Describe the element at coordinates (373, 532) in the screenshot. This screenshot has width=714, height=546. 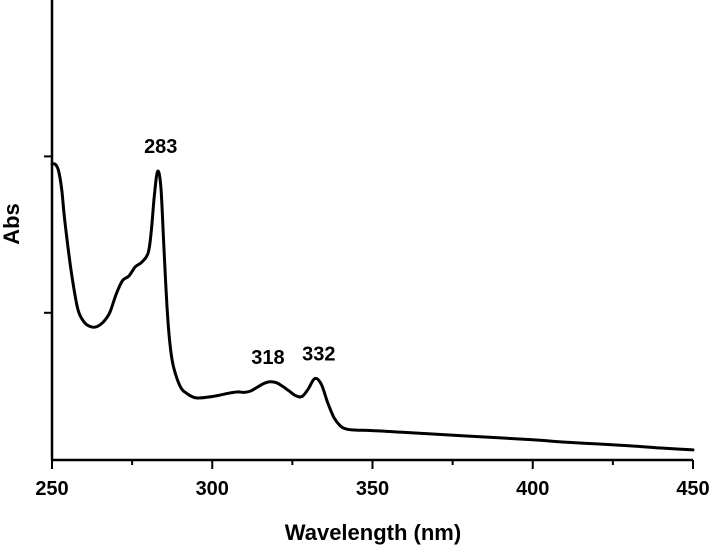
I see `x-axis-title: Wavelength (nm)` at that location.